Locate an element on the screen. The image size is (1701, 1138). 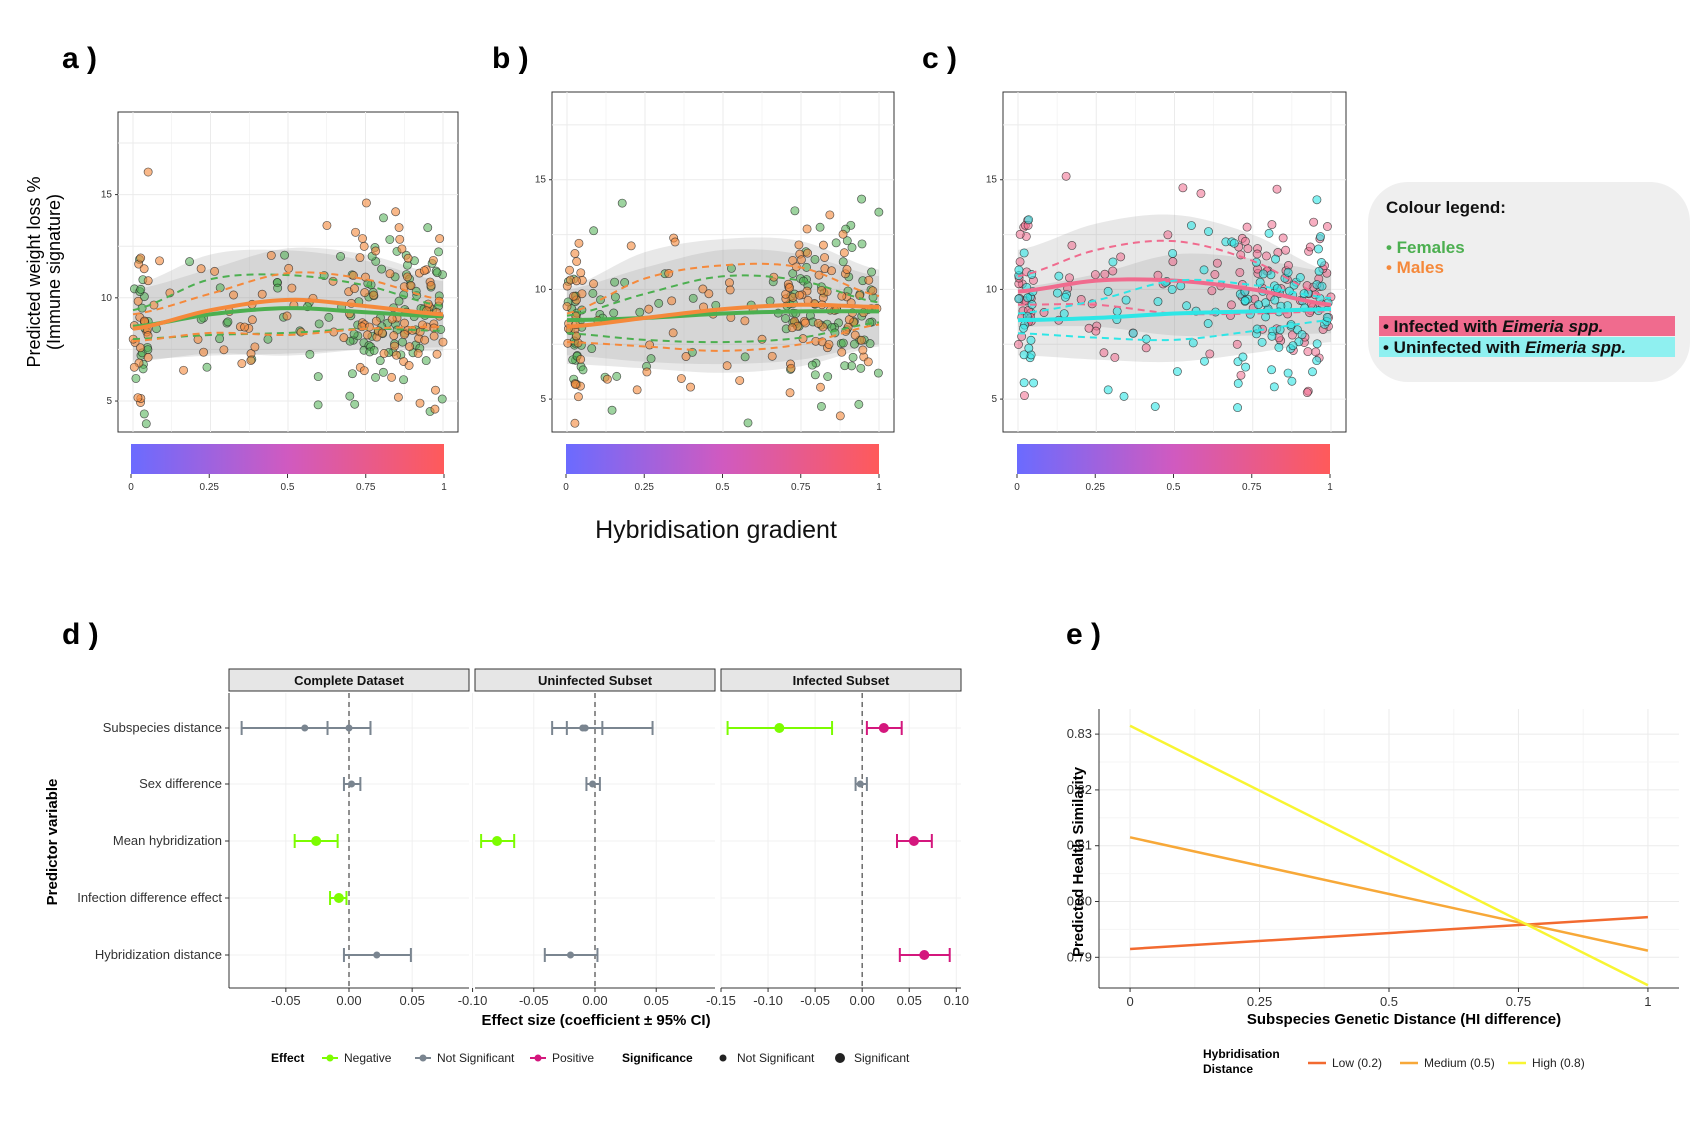
forest-x-tick-label: -0.05 is located at coordinates (534, 1000).